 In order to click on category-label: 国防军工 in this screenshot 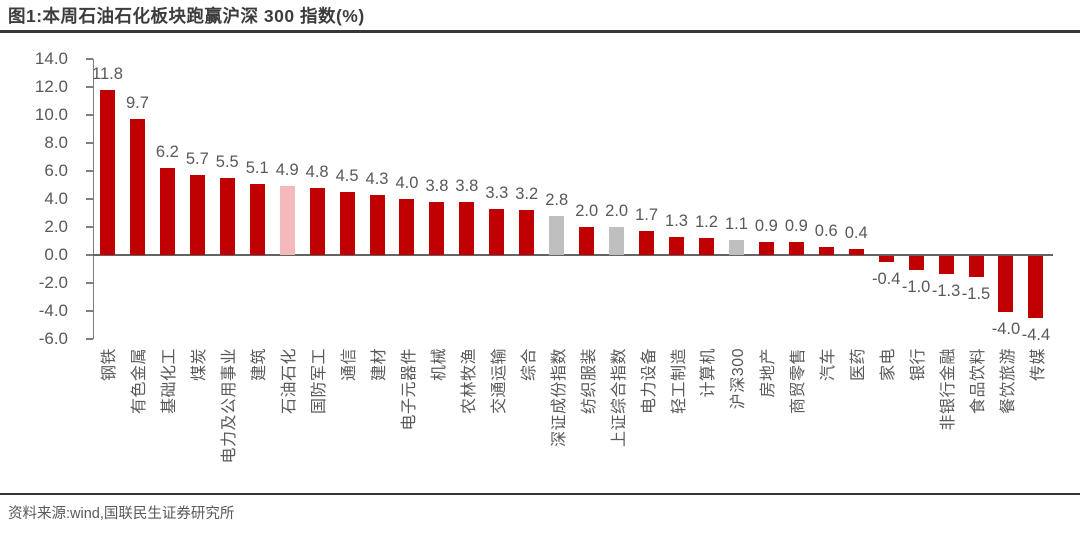, I will do `click(320, 381)`.